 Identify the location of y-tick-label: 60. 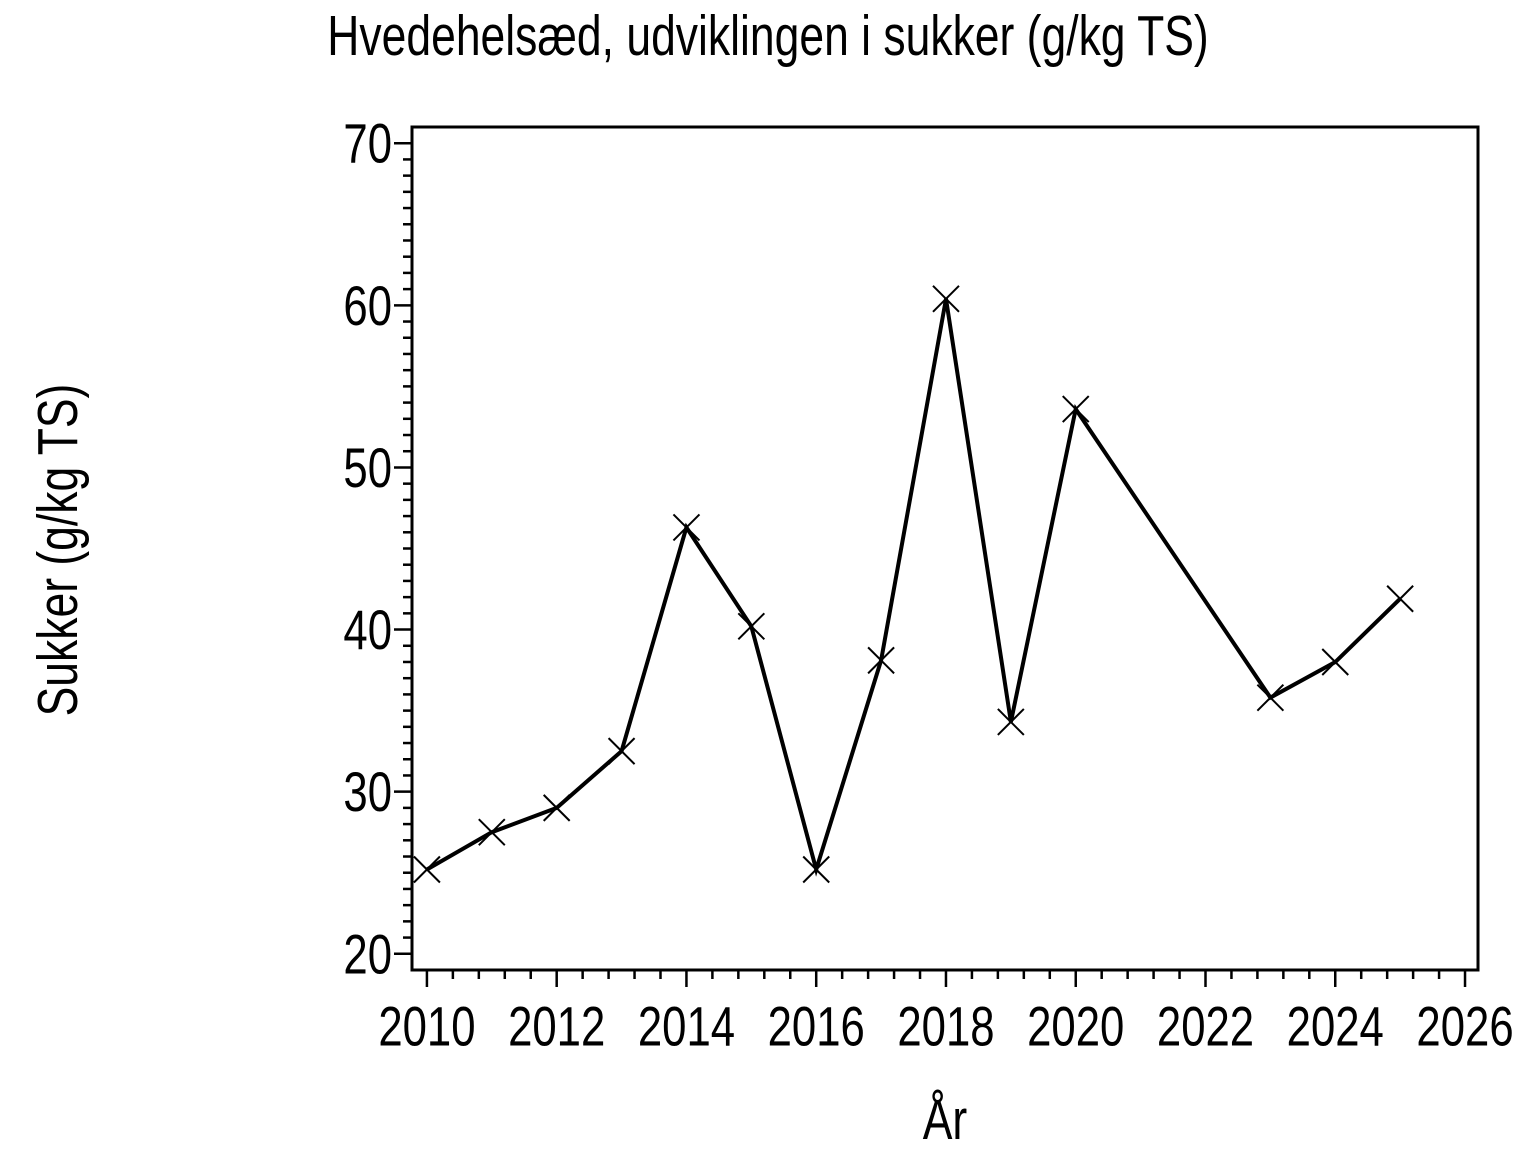
(367, 305).